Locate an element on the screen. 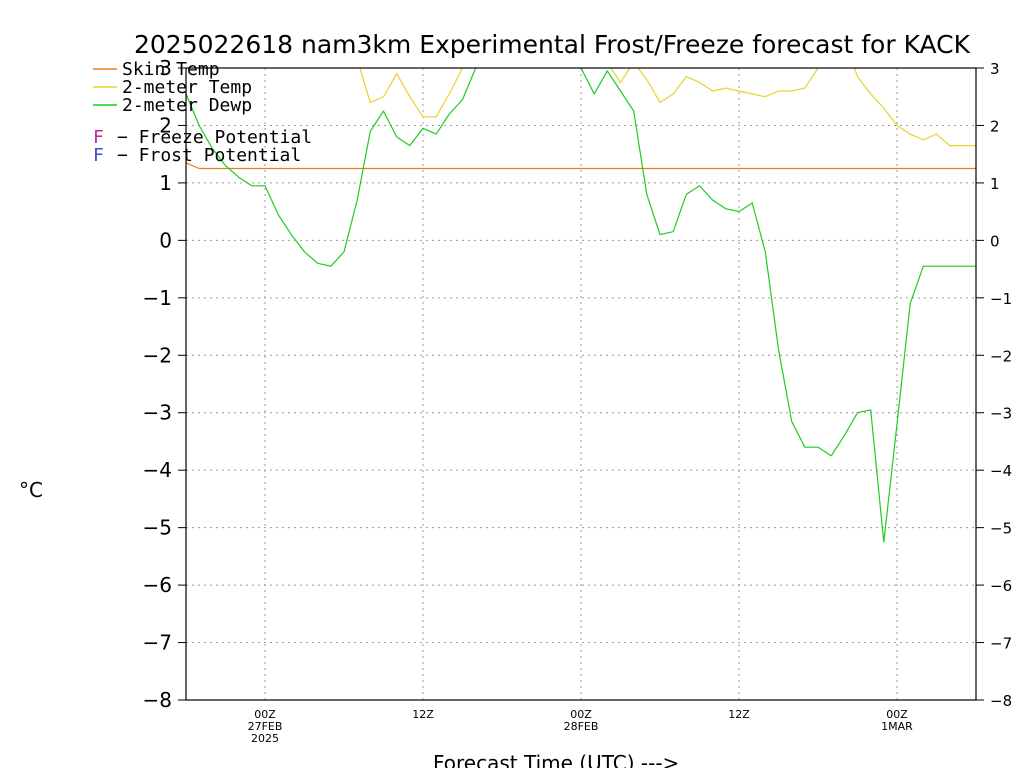 The height and width of the screenshot is (768, 1024). legend-label: 2-meter Temp is located at coordinates (187, 87).